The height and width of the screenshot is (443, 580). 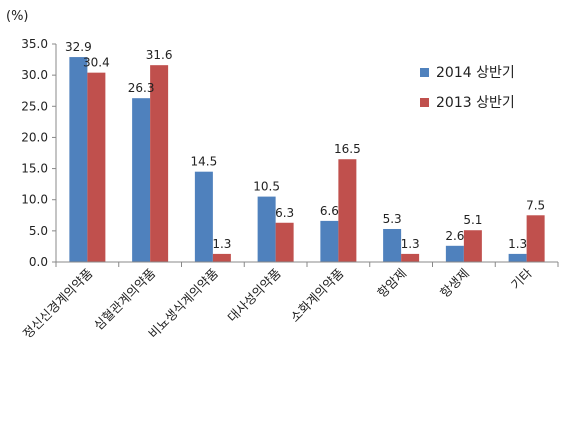 What do you see at coordinates (284, 213) in the screenshot?
I see `data-label: 6.3` at bounding box center [284, 213].